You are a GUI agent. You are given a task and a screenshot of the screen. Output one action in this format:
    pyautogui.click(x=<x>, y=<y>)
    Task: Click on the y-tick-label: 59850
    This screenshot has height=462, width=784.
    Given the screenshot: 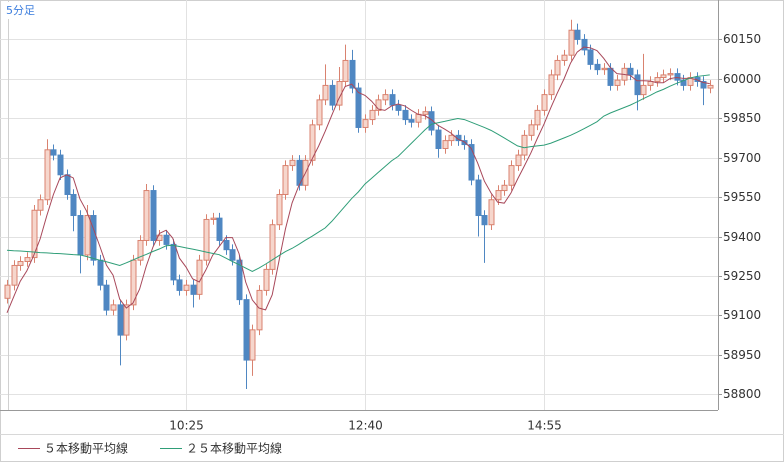 What is the action you would take?
    pyautogui.click(x=742, y=118)
    